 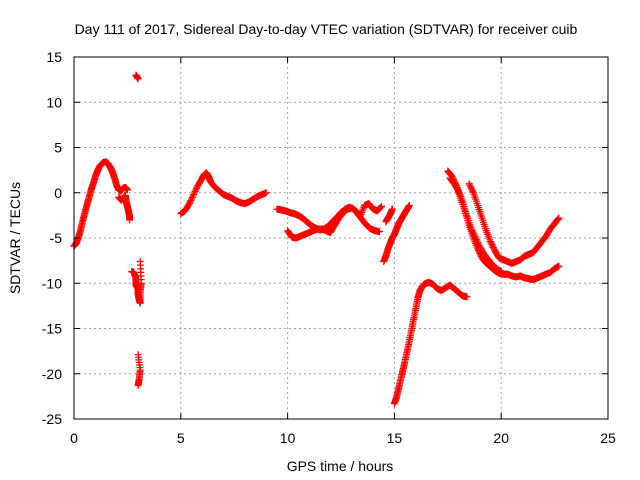 I want to click on series-arc2-outlier, so click(x=137, y=77).